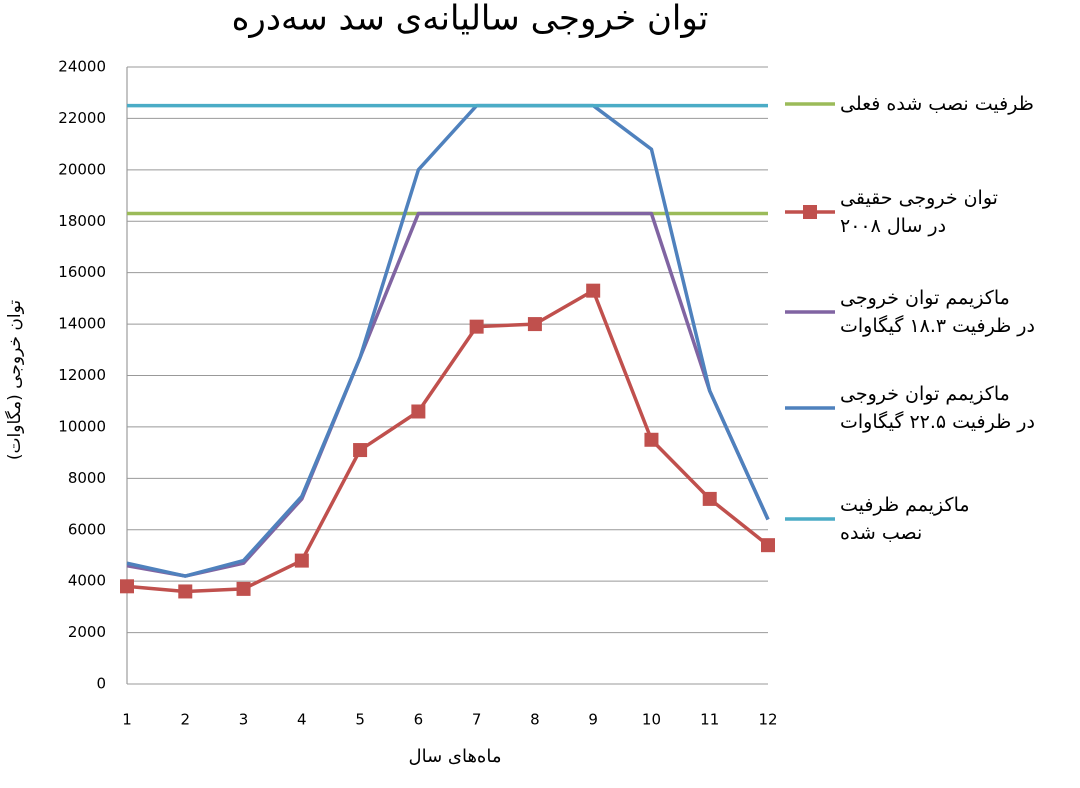 The image size is (1080, 788). What do you see at coordinates (651, 720) in the screenshot?
I see `x-tick-label: 10` at bounding box center [651, 720].